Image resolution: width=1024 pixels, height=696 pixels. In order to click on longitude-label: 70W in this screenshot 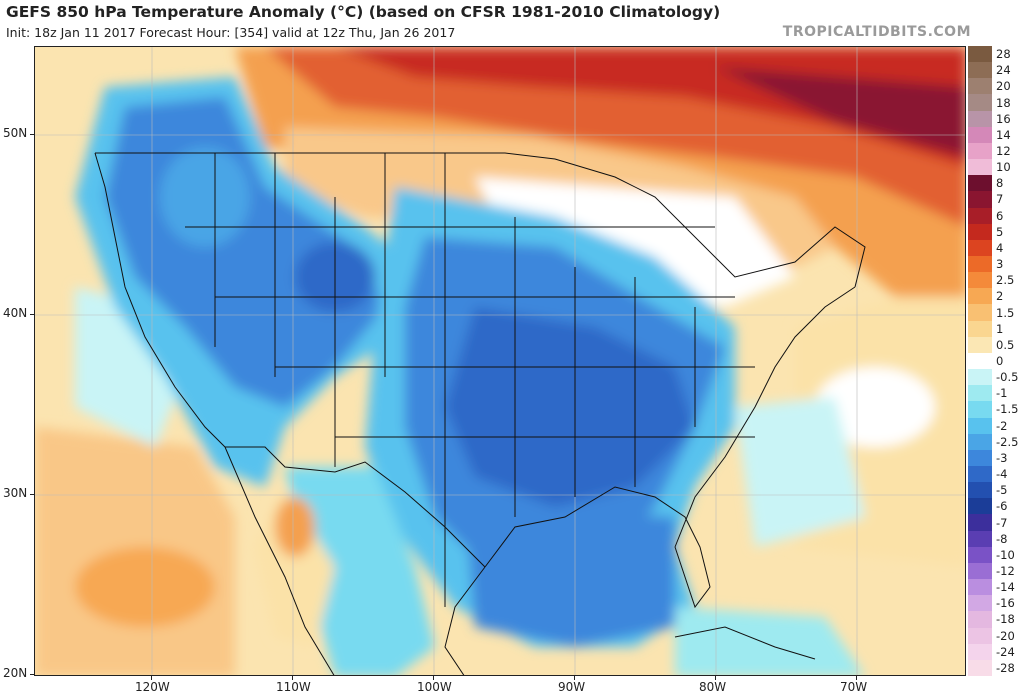, I will do `click(854, 687)`.